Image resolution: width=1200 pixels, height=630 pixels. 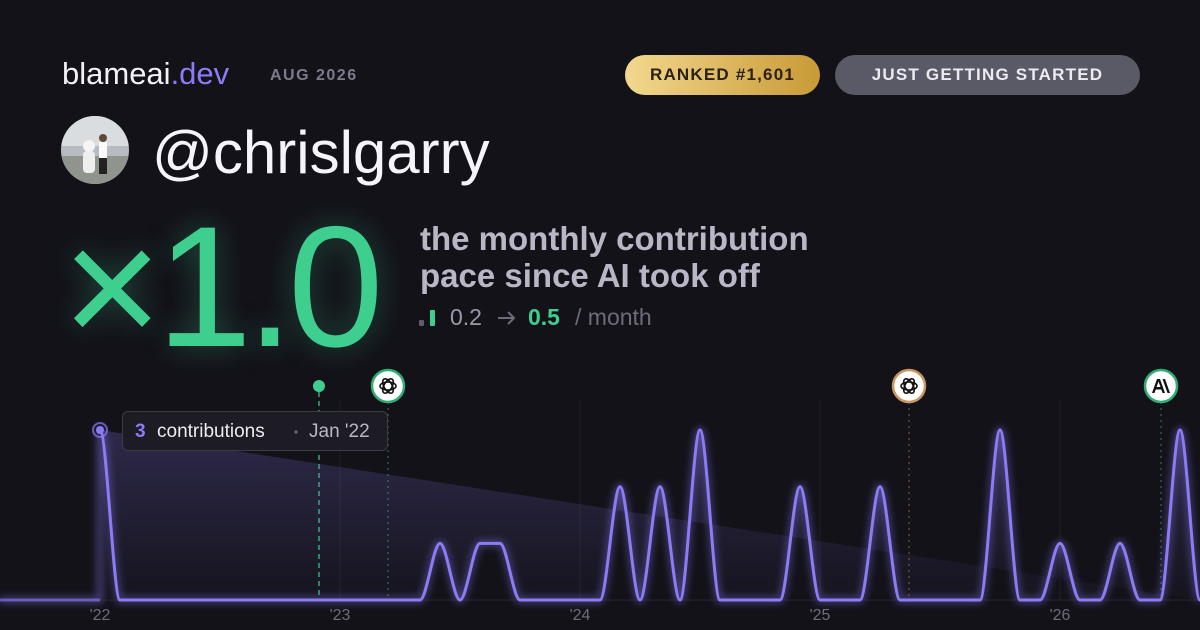 What do you see at coordinates (321, 152) in the screenshot?
I see `handle: @chrislgarry` at bounding box center [321, 152].